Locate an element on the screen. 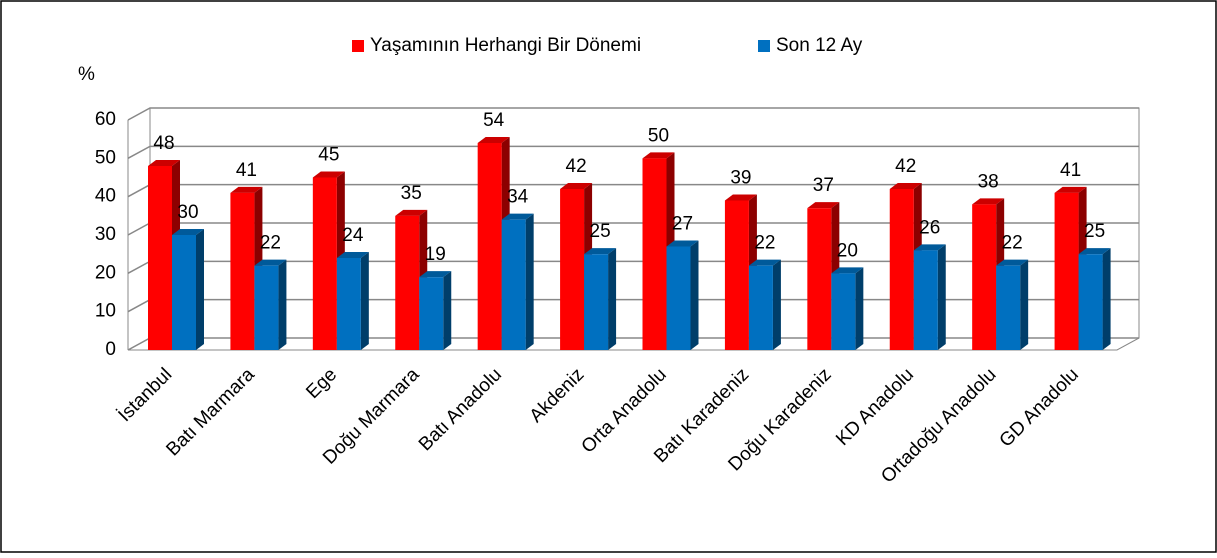 This screenshot has width=1217, height=558. data-label: 48 is located at coordinates (163, 143).